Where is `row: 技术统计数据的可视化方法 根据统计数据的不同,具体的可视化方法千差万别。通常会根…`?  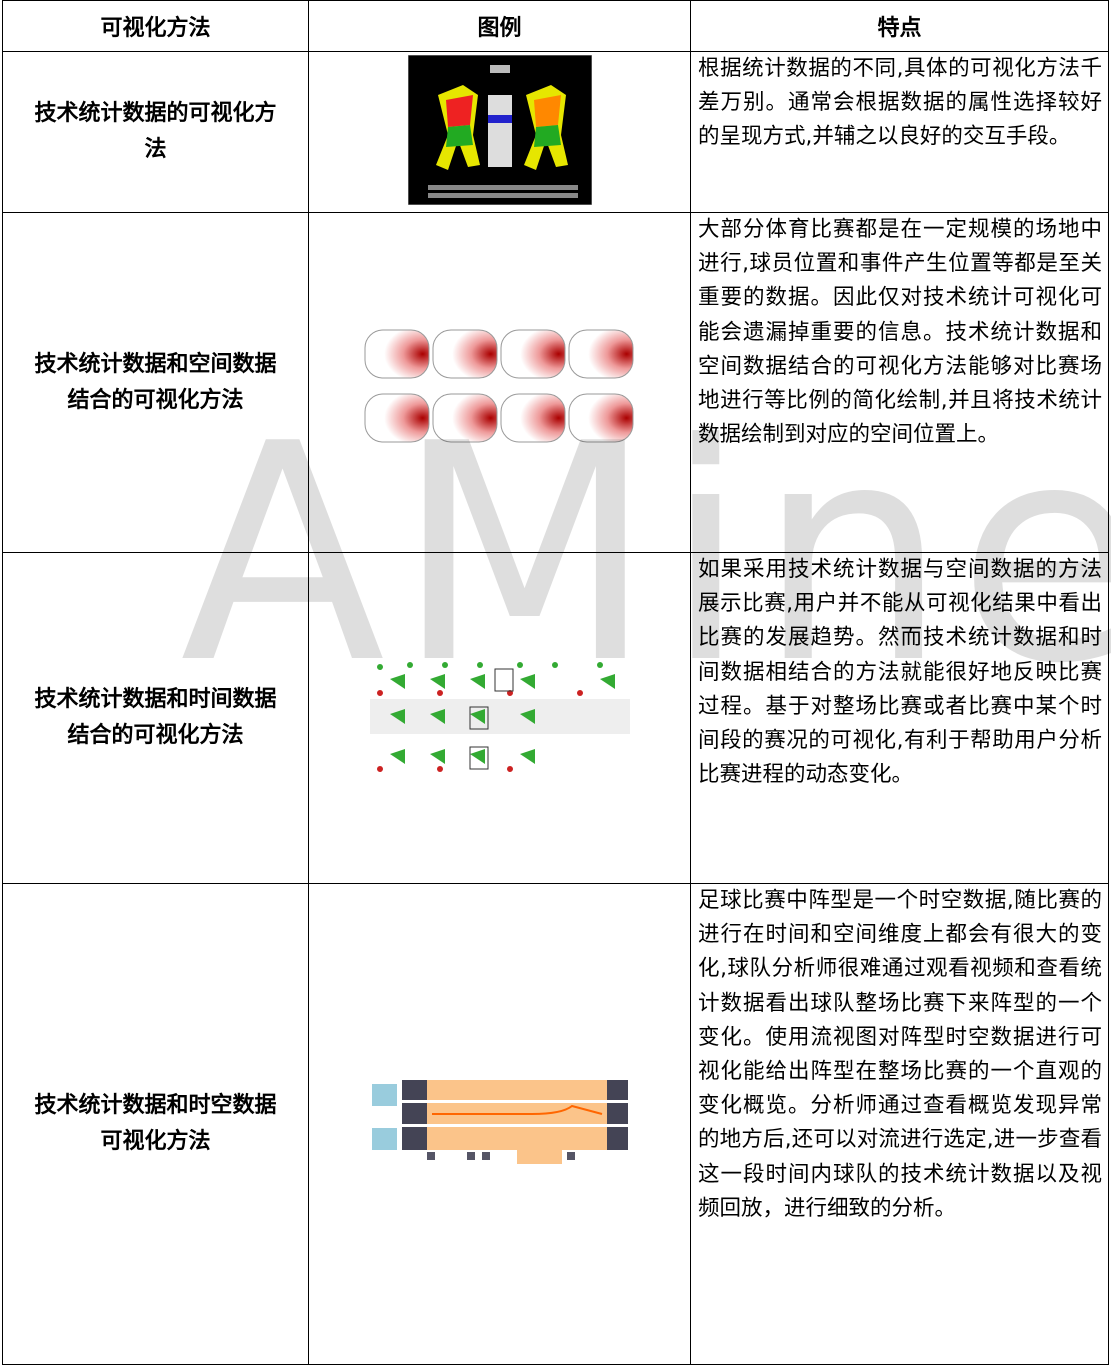
row: 技术统计数据的可视化方法 根据统计数据的不同,具体的可视化方法千差万别。通常会根… is located at coordinates (555, 132).